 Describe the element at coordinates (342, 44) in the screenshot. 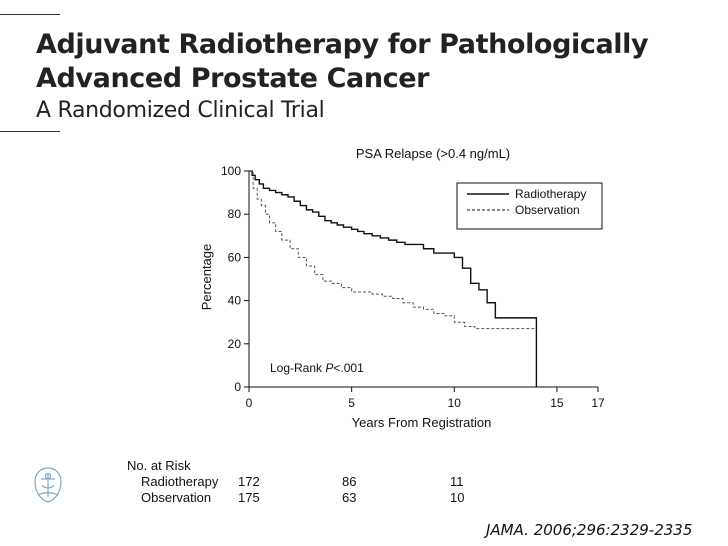

I see `slide-title-line-1: Adjuvant Radiotherapy for Pathologically` at that location.